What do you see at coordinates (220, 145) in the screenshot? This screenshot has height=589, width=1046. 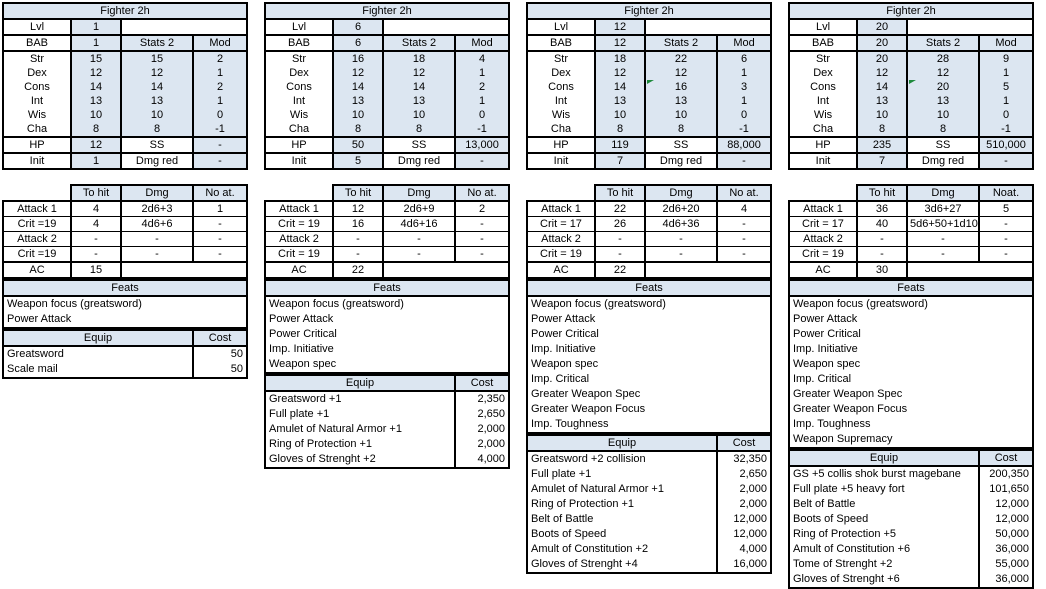 I see `cell-ss-value: -` at bounding box center [220, 145].